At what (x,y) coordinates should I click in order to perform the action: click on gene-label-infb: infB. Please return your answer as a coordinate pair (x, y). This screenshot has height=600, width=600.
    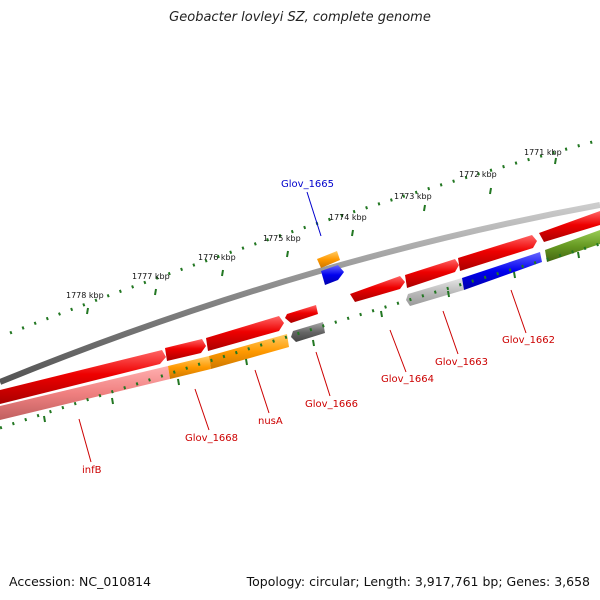
    Looking at the image, I should click on (92, 470).